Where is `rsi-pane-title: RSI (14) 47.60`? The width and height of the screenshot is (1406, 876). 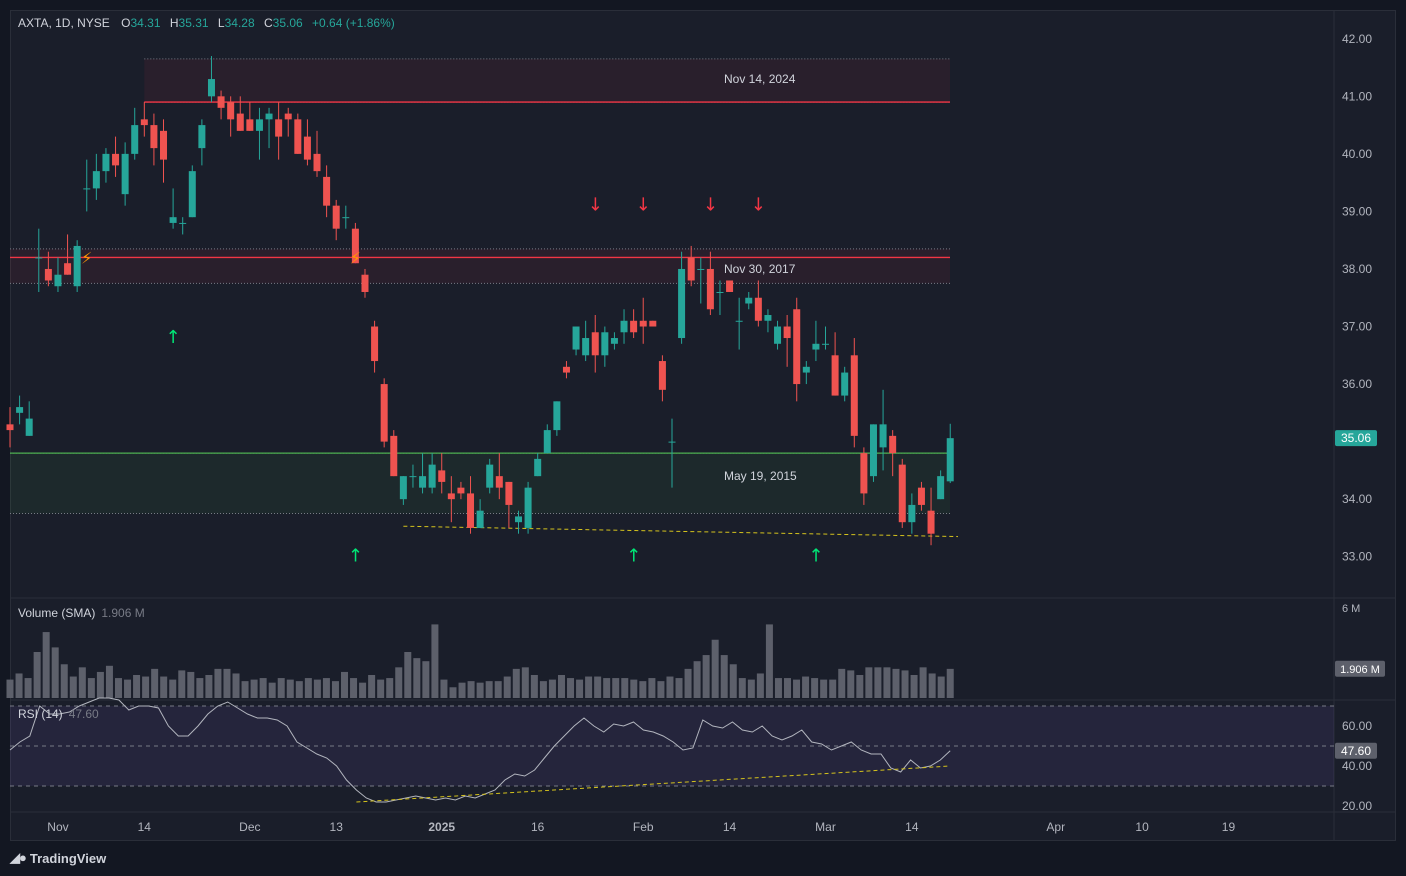
rsi-pane-title: RSI (14) 47.60 is located at coordinates (58, 714).